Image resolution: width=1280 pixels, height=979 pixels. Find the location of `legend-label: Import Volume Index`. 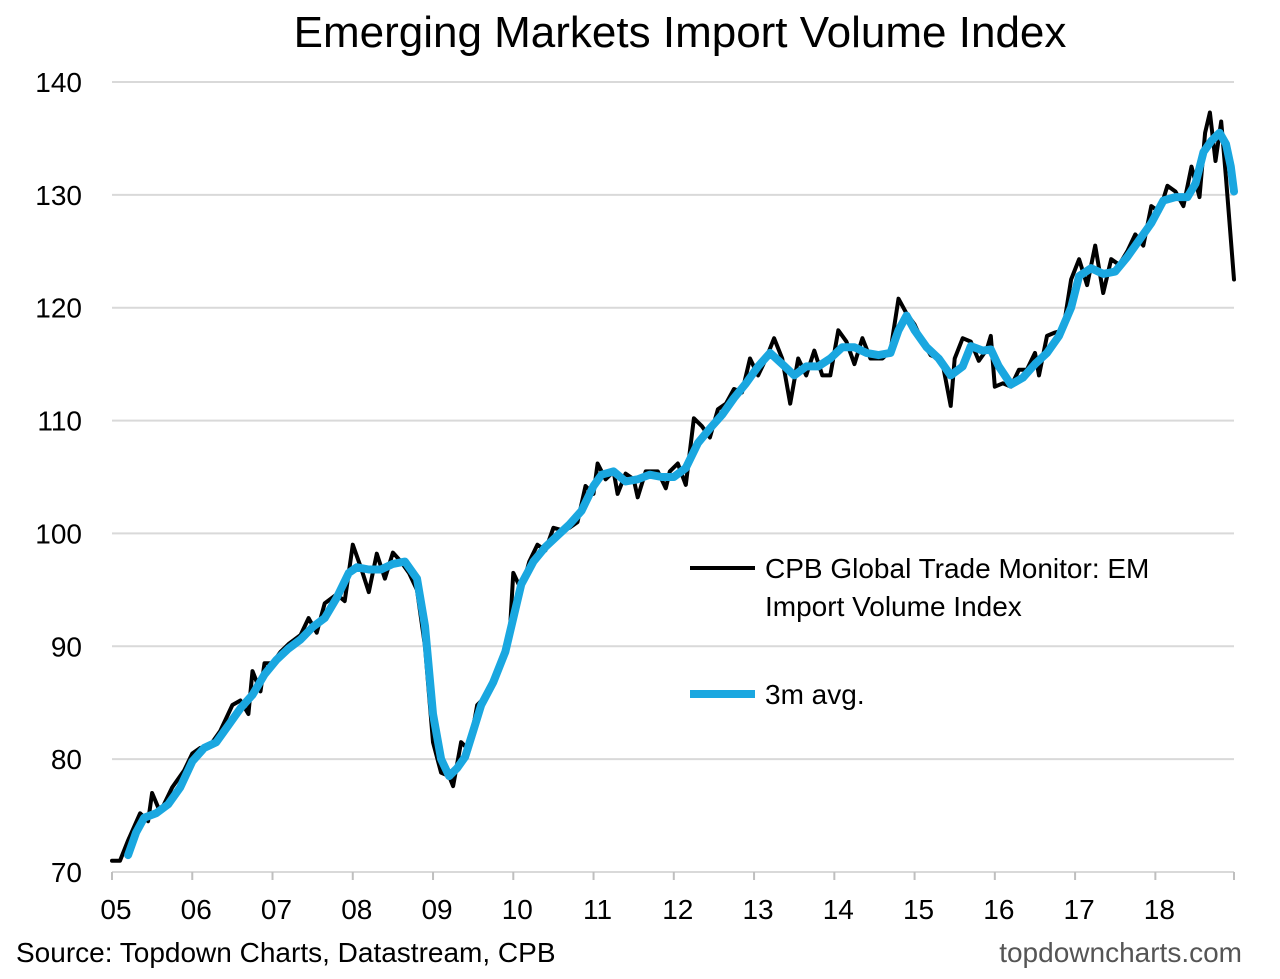

legend-label: Import Volume Index is located at coordinates (893, 606).